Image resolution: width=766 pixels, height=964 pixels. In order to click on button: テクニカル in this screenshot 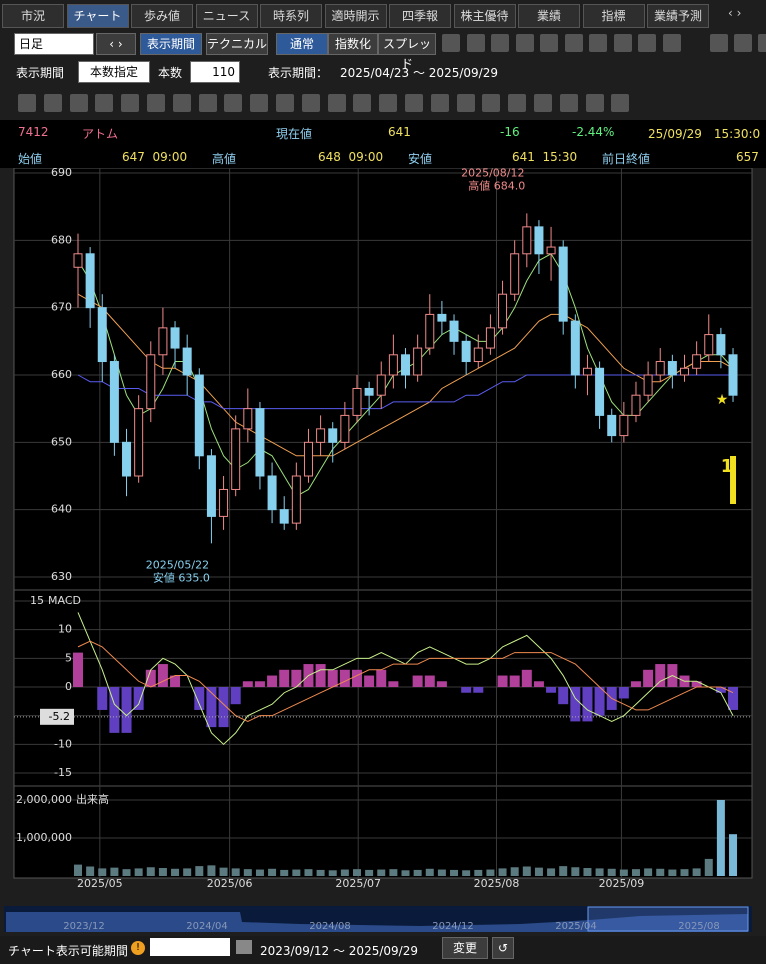, I will do `click(237, 44)`.